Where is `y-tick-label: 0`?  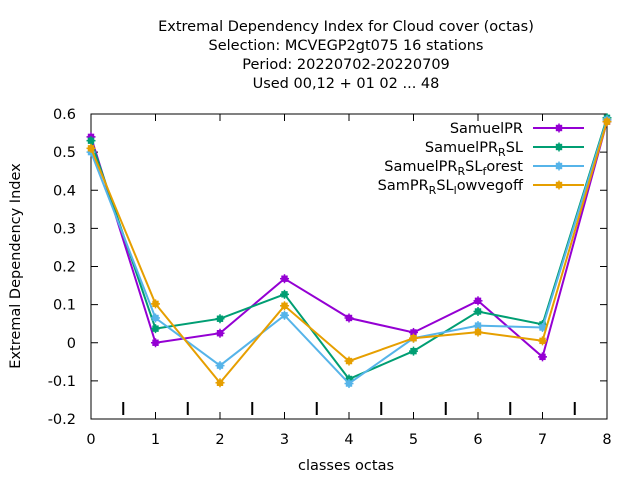
y-tick-label: 0 is located at coordinates (71, 344).